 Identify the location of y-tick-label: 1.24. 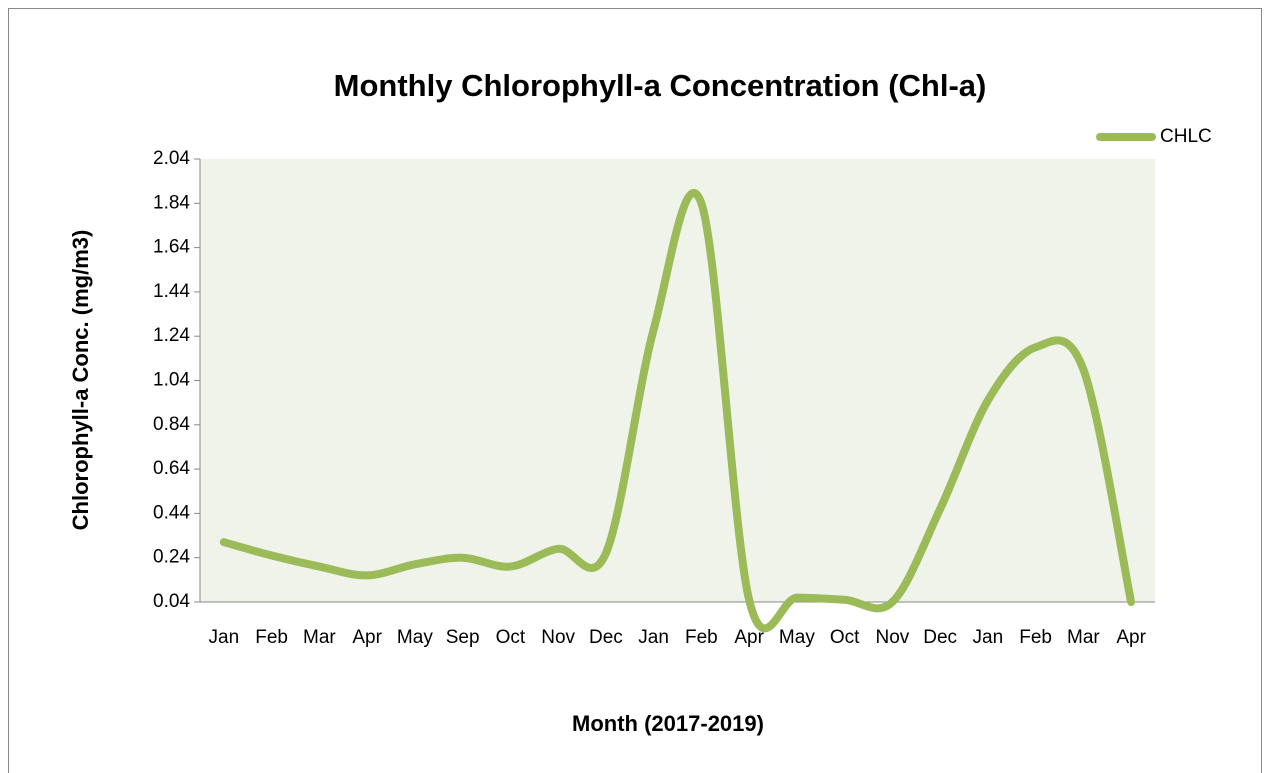
(171, 335).